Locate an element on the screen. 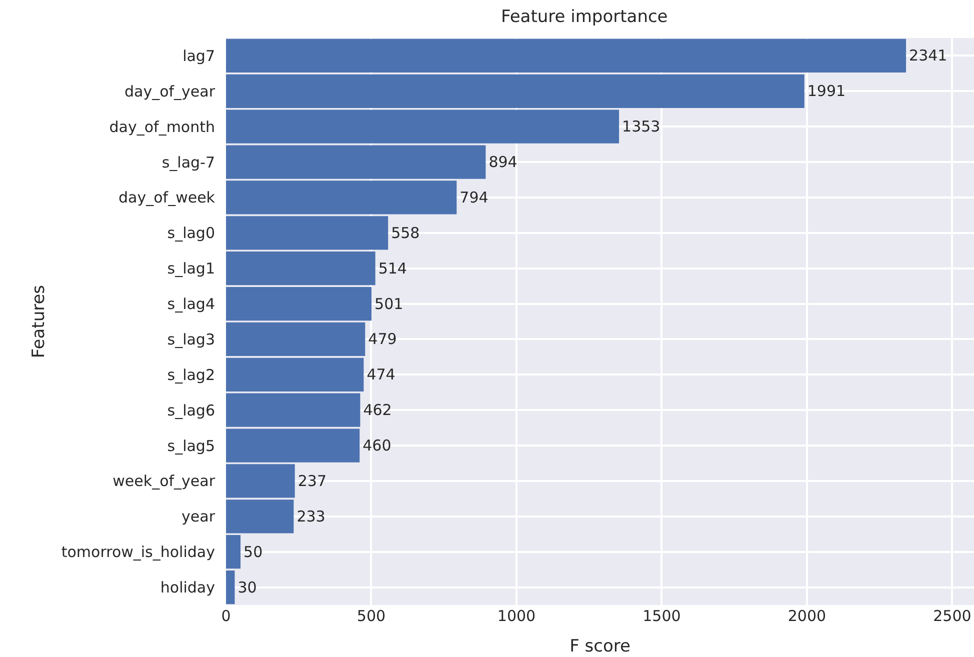  data-label: 479 is located at coordinates (382, 339).